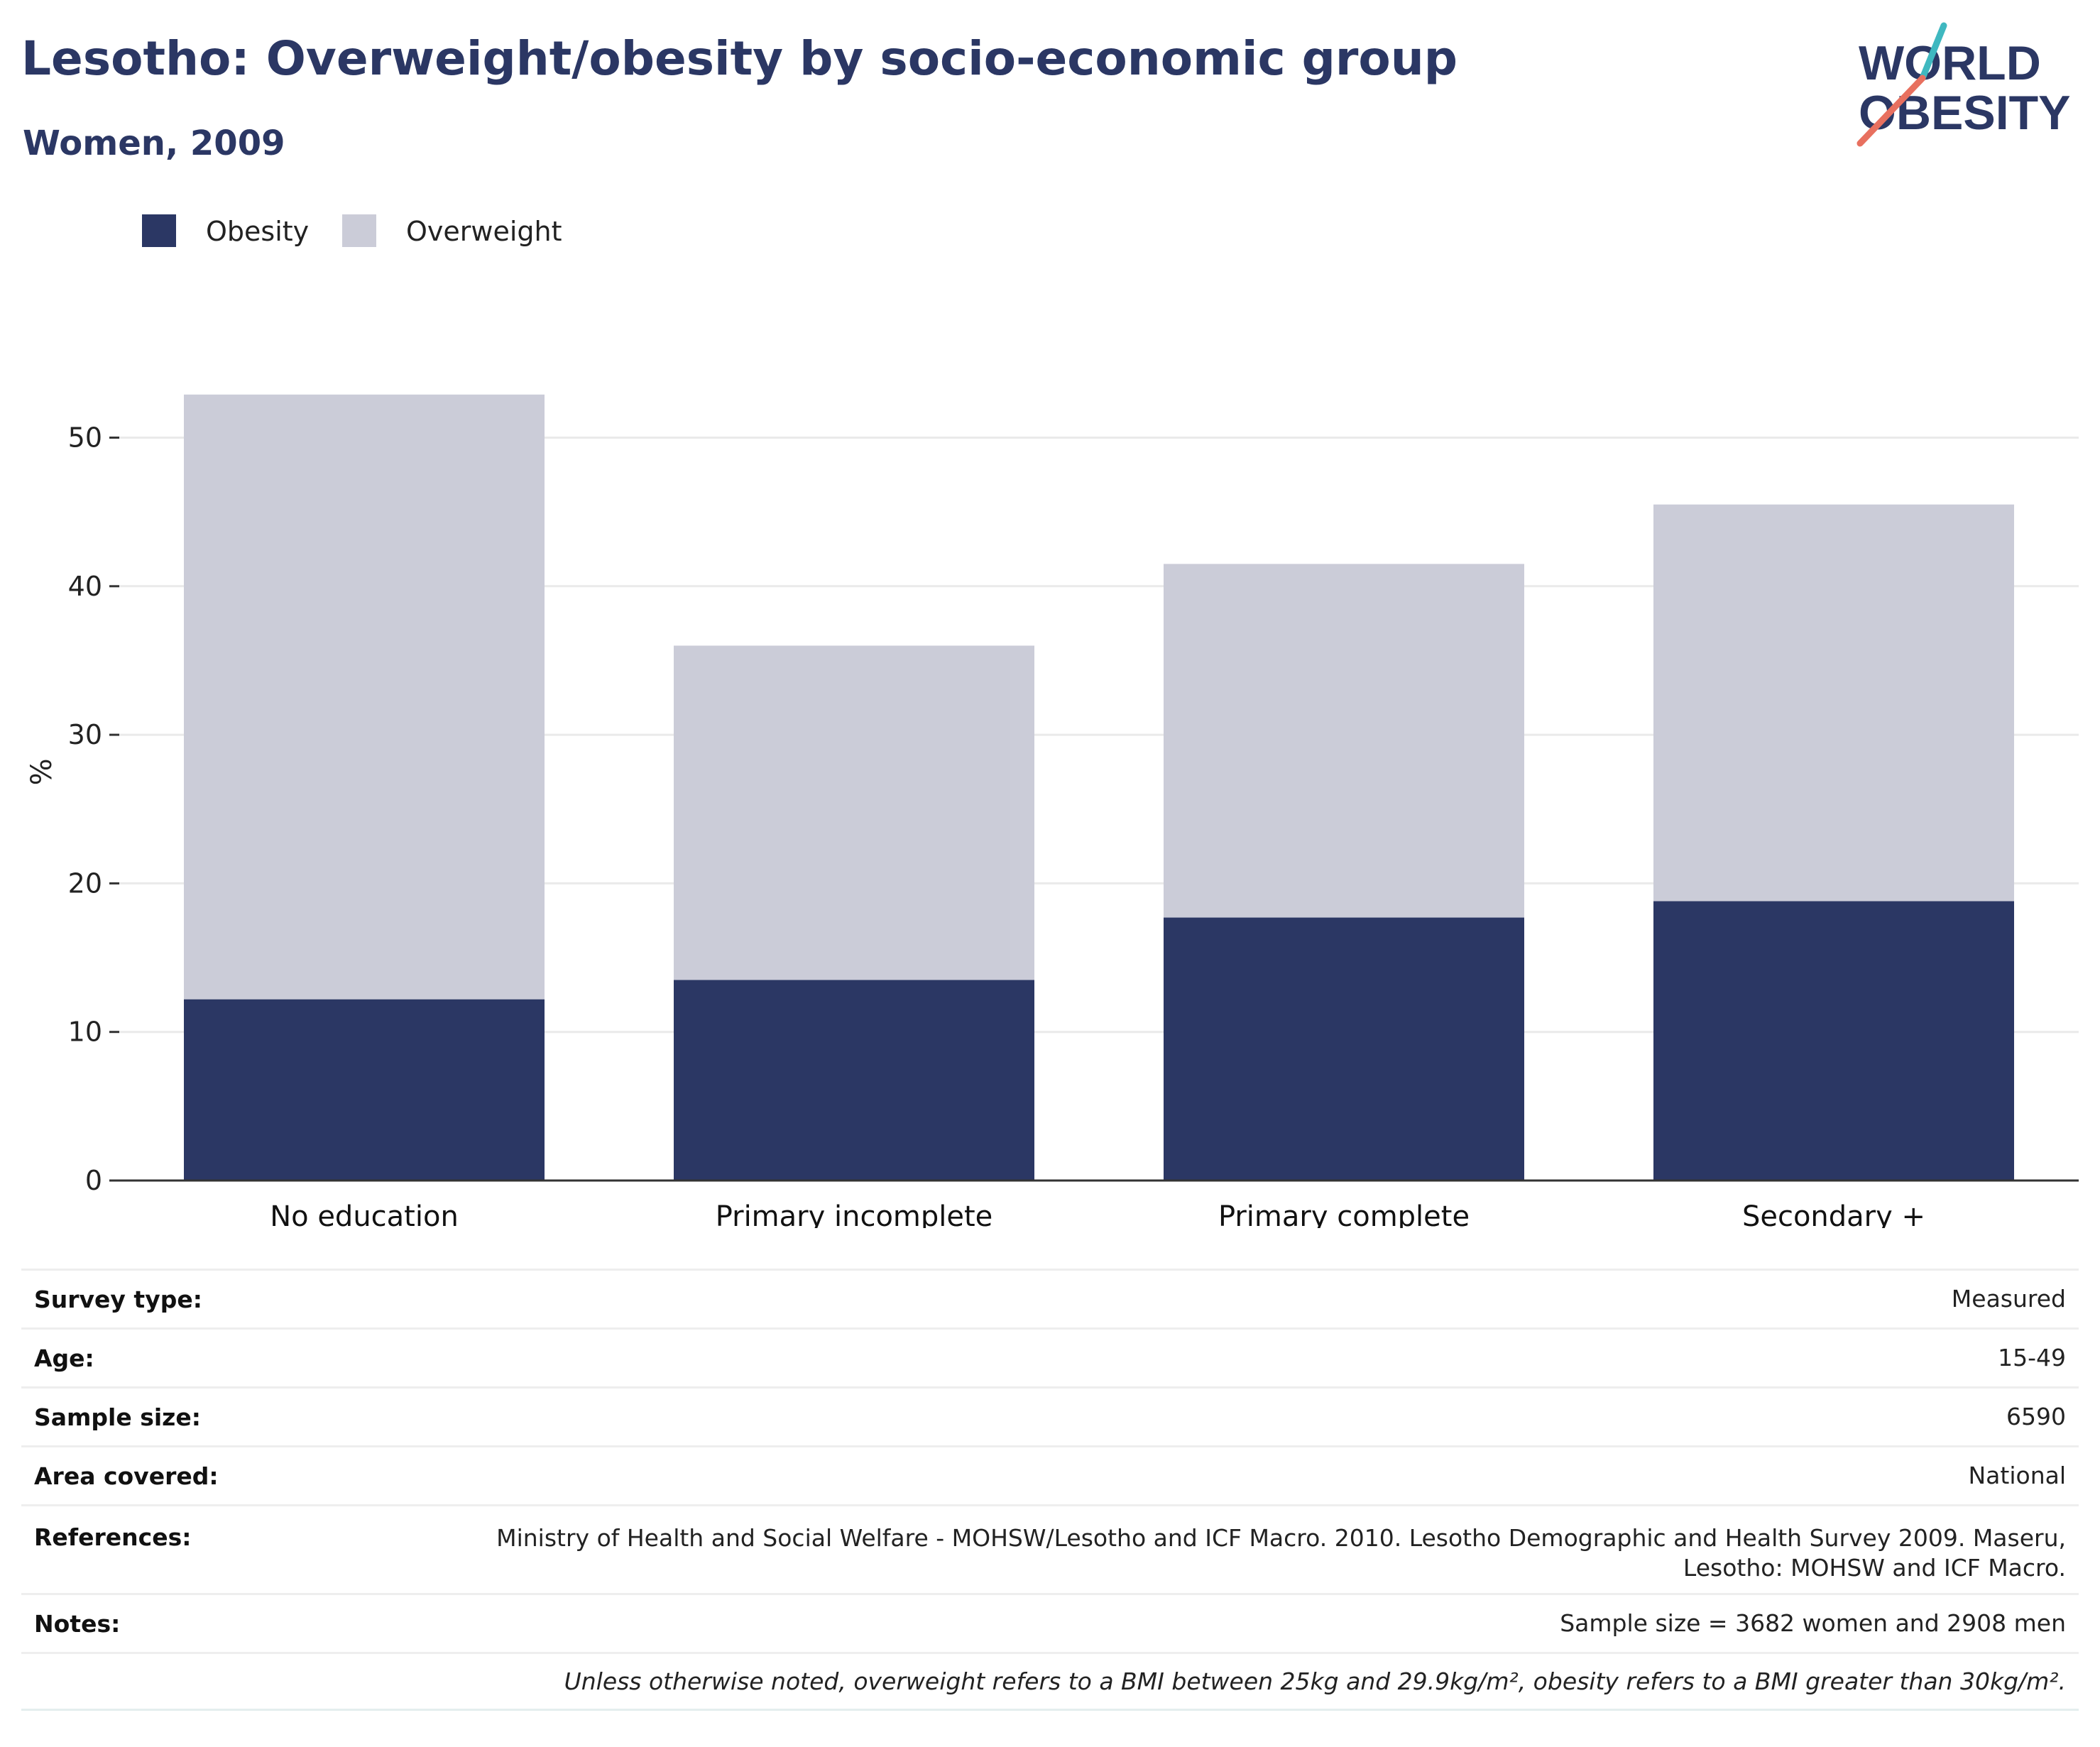  What do you see at coordinates (854, 1214) in the screenshot?
I see `x-tick-label: Primary incomplete` at bounding box center [854, 1214].